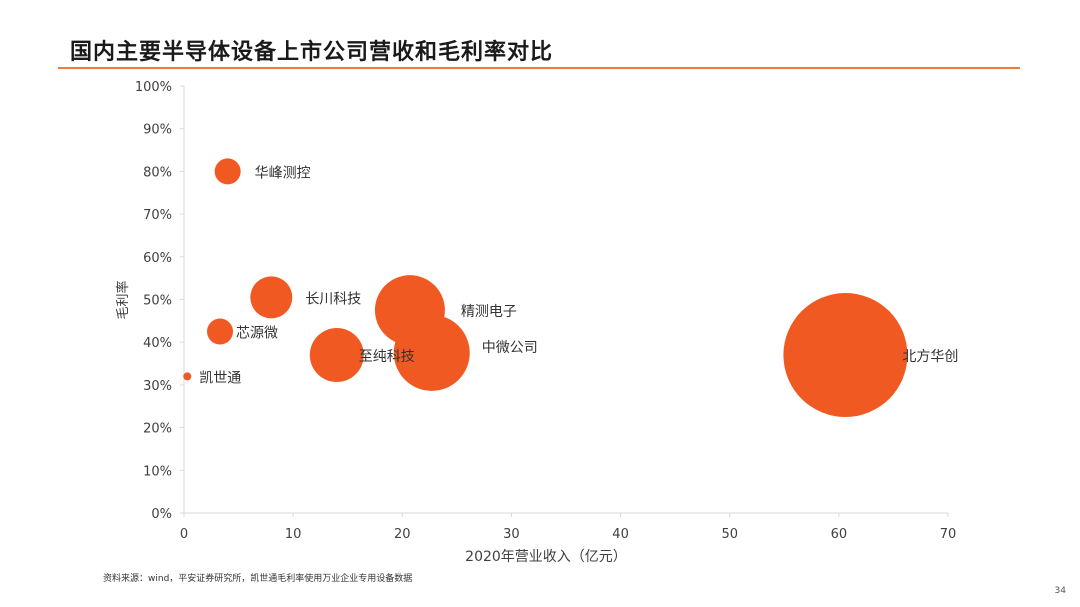 The width and height of the screenshot is (1080, 607). Describe the element at coordinates (312, 52) in the screenshot. I see `slide-title: 国内主要半导体设备上市公司营收和毛利率对比` at that location.